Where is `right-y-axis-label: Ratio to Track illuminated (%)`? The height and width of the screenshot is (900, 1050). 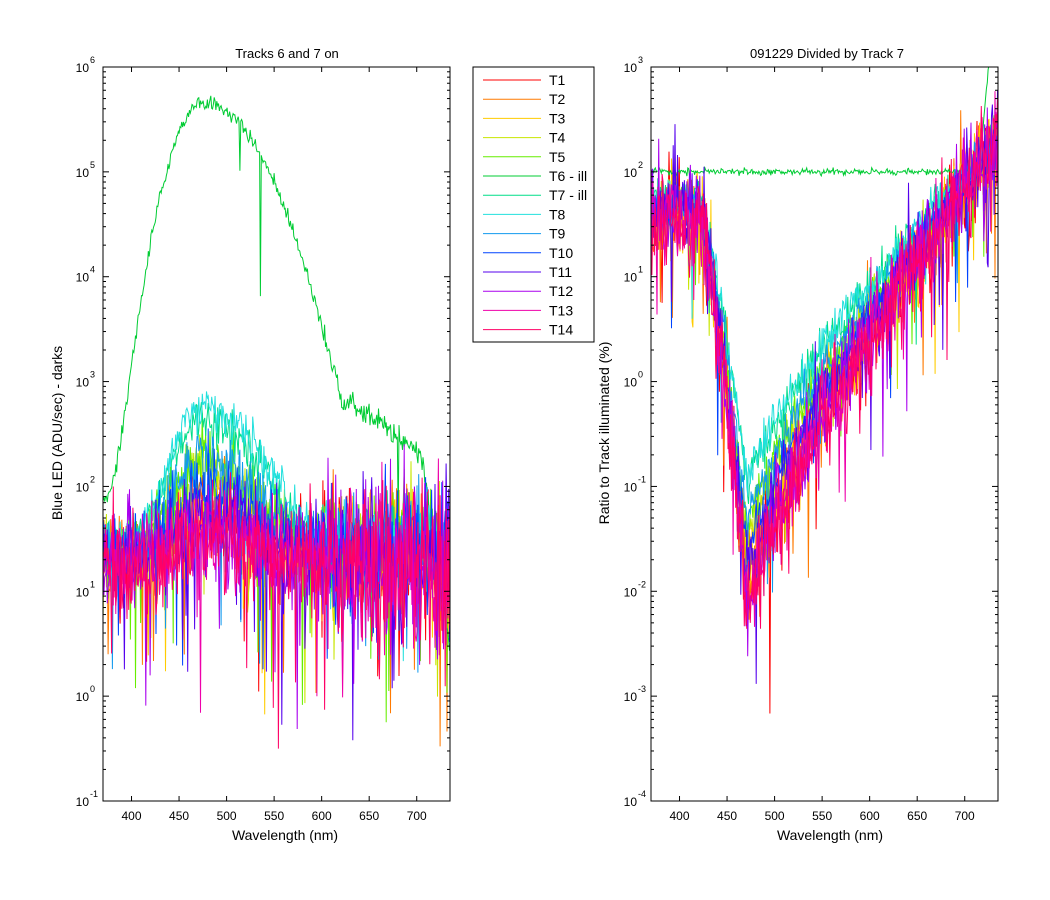 right-y-axis-label: Ratio to Track illuminated (%) is located at coordinates (604, 433).